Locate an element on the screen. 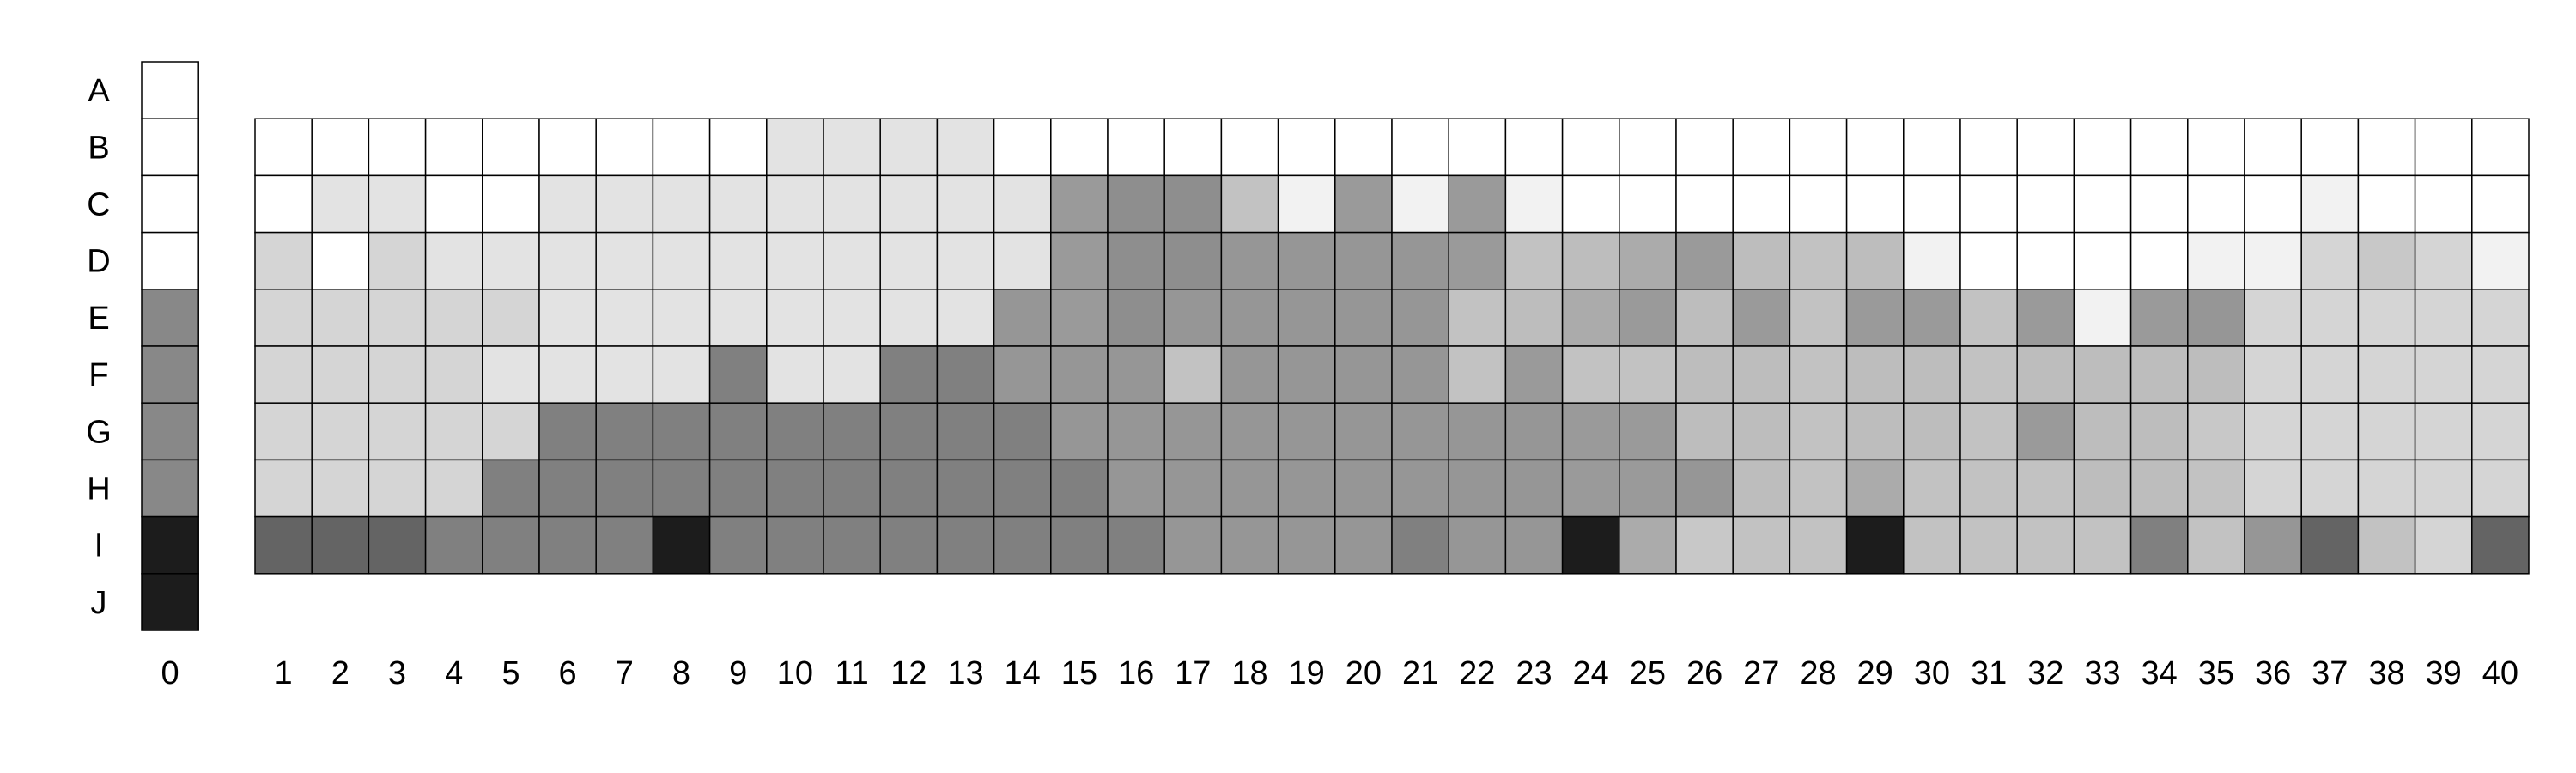 The width and height of the screenshot is (2576, 773). column-label-9: 9 is located at coordinates (738, 673).